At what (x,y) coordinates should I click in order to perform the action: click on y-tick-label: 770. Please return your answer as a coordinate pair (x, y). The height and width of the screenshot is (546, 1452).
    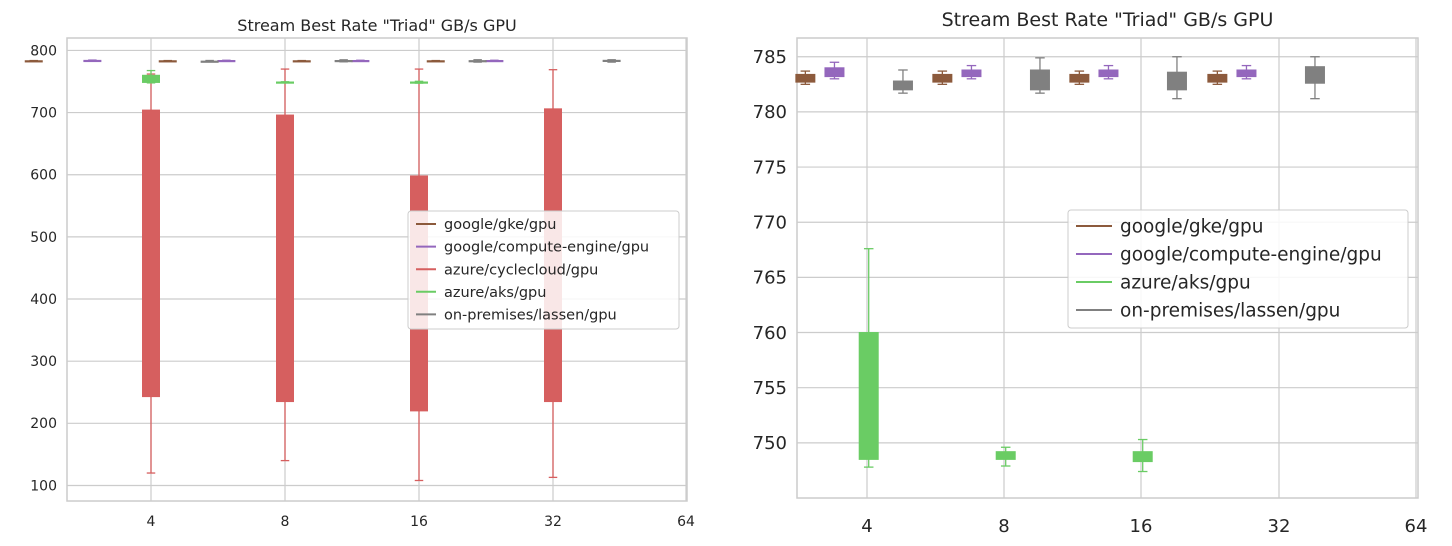
    Looking at the image, I should click on (770, 223).